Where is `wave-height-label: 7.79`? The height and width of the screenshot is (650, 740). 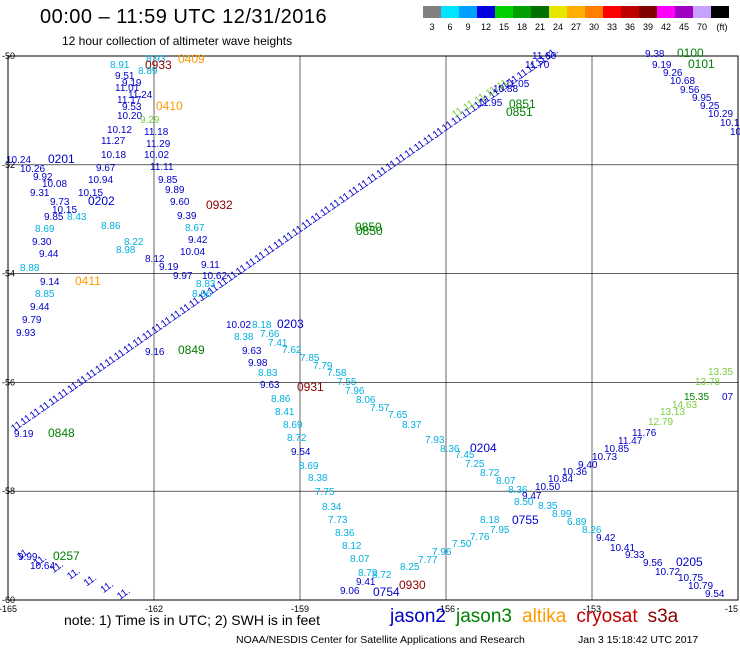 wave-height-label: 7.79 is located at coordinates (323, 366).